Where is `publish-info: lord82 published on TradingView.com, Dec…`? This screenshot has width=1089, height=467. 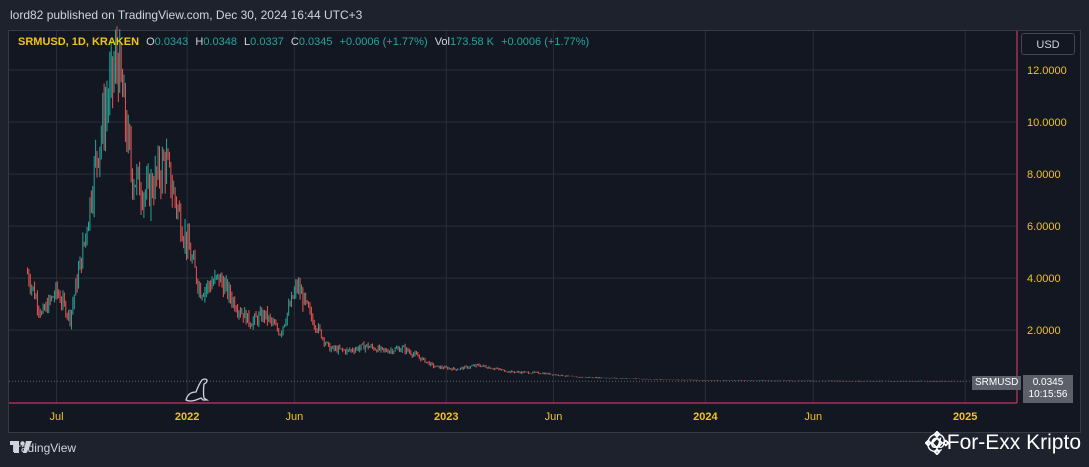
publish-info: lord82 published on TradingView.com, Dec… is located at coordinates (186, 15).